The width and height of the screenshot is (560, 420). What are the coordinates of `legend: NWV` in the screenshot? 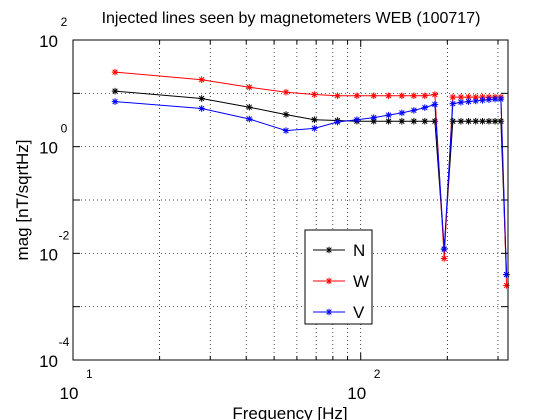 It's located at (338, 277).